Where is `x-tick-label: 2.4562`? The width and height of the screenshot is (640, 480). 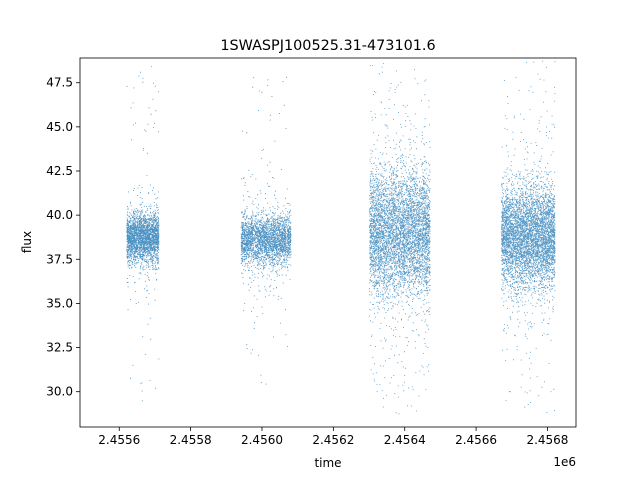 x-tick-label: 2.4562 is located at coordinates (333, 440).